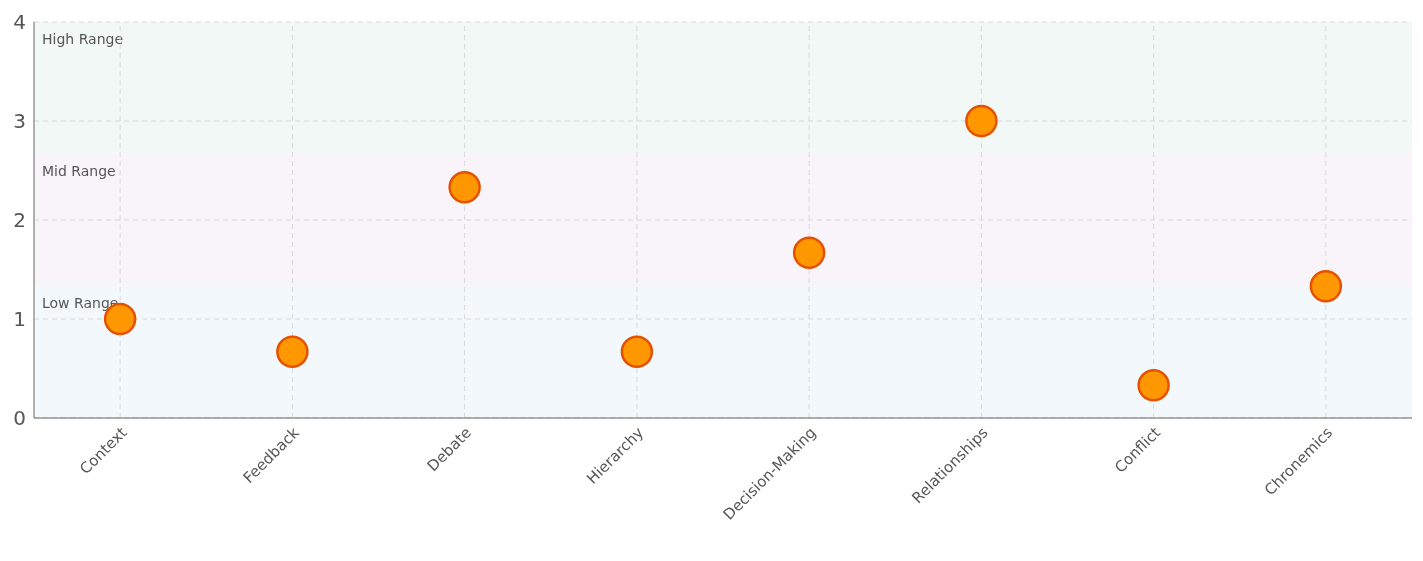 The width and height of the screenshot is (1423, 561). Describe the element at coordinates (19, 418) in the screenshot. I see `y-tick-label: 0` at that location.